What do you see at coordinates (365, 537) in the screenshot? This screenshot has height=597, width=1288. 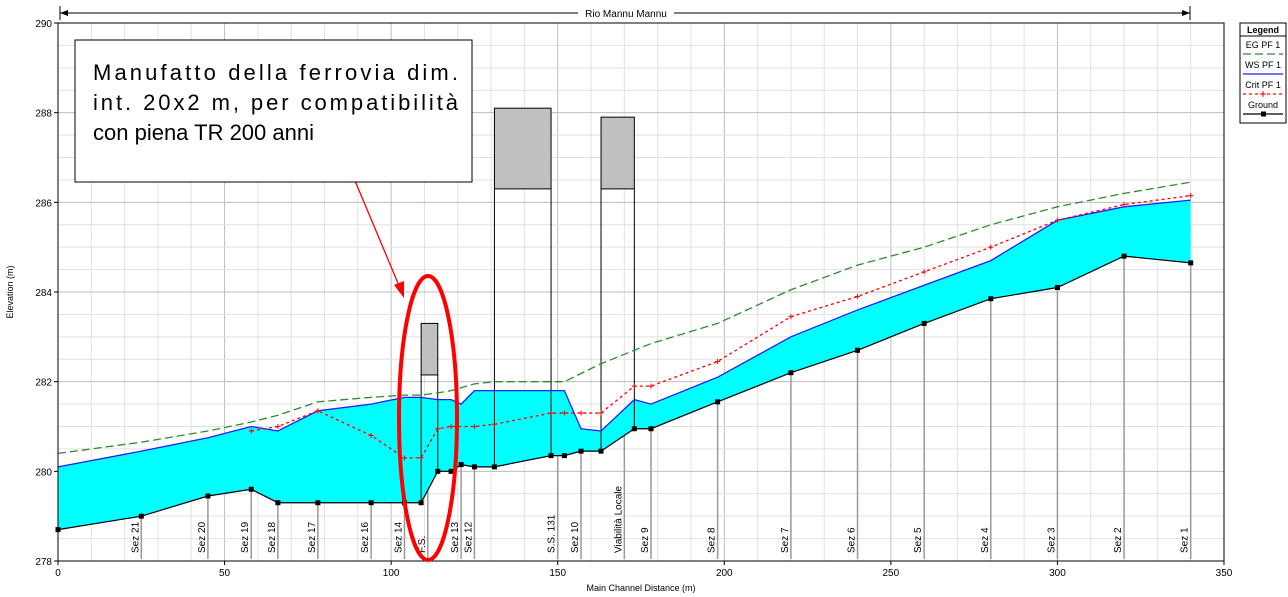 I see `section-label: Sez 16` at bounding box center [365, 537].